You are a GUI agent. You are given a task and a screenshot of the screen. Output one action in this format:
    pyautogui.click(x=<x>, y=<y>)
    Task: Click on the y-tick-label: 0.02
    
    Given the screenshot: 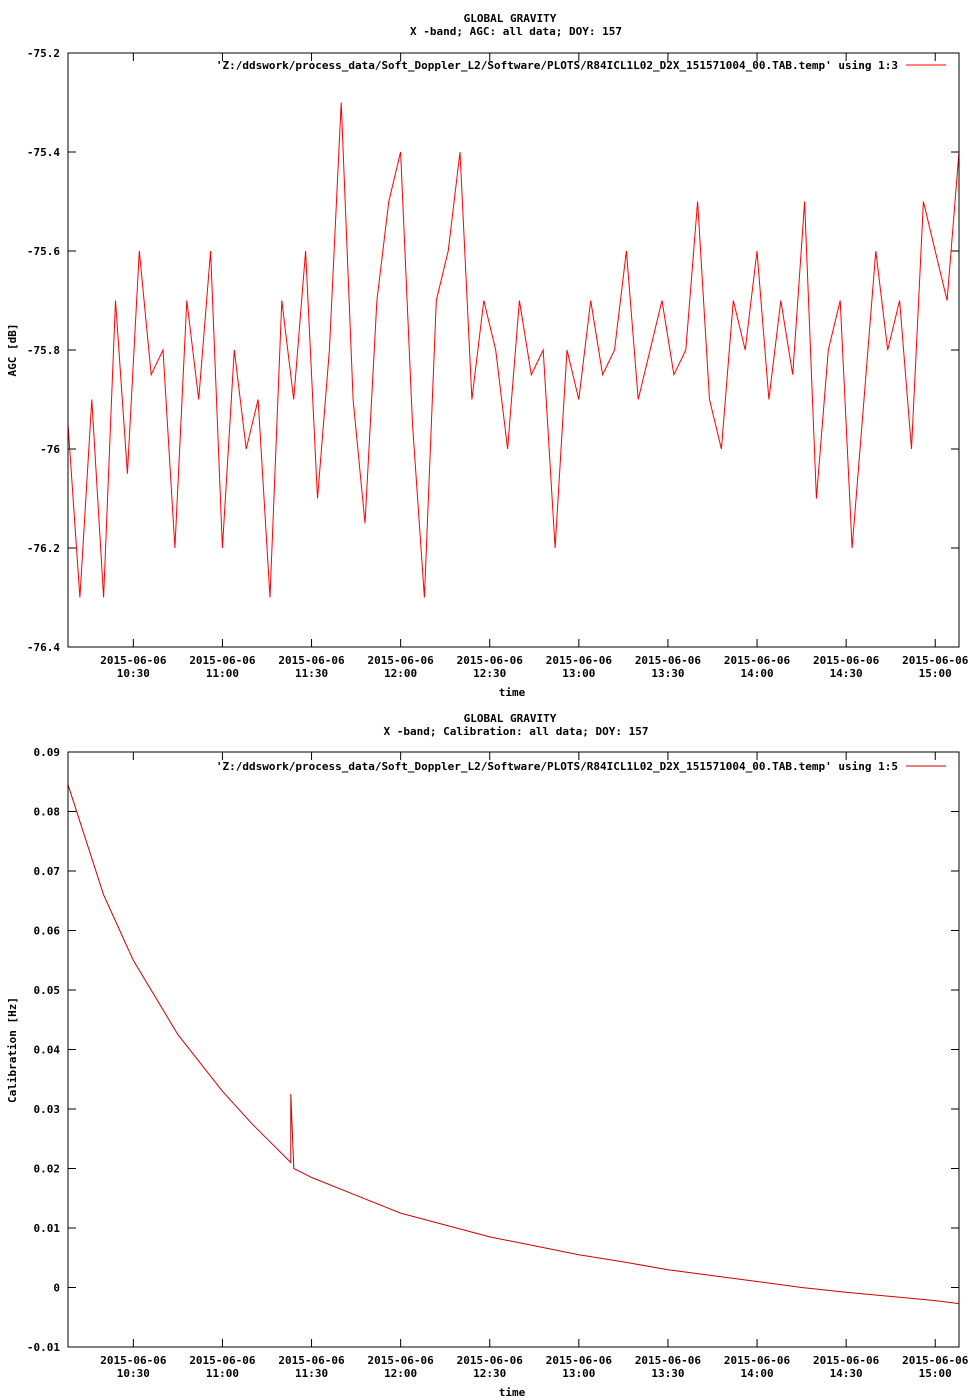 What is the action you would take?
    pyautogui.click(x=47, y=1169)
    